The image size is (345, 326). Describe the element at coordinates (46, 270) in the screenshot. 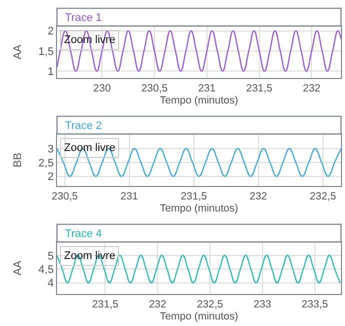

I see `y-tick-label: 4,5` at that location.